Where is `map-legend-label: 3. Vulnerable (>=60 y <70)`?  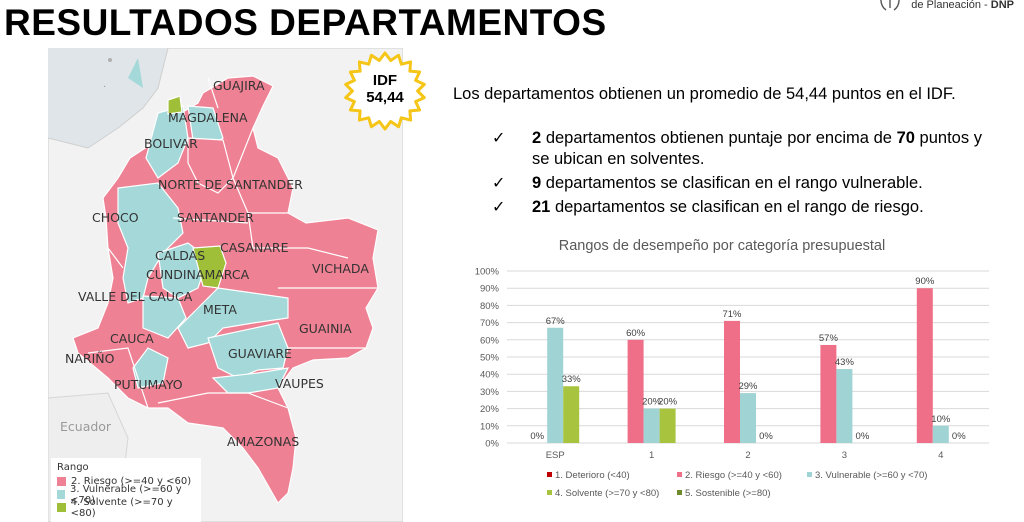
map-legend-label: 3. Vulnerable (>=60 y <70) is located at coordinates (126, 494).